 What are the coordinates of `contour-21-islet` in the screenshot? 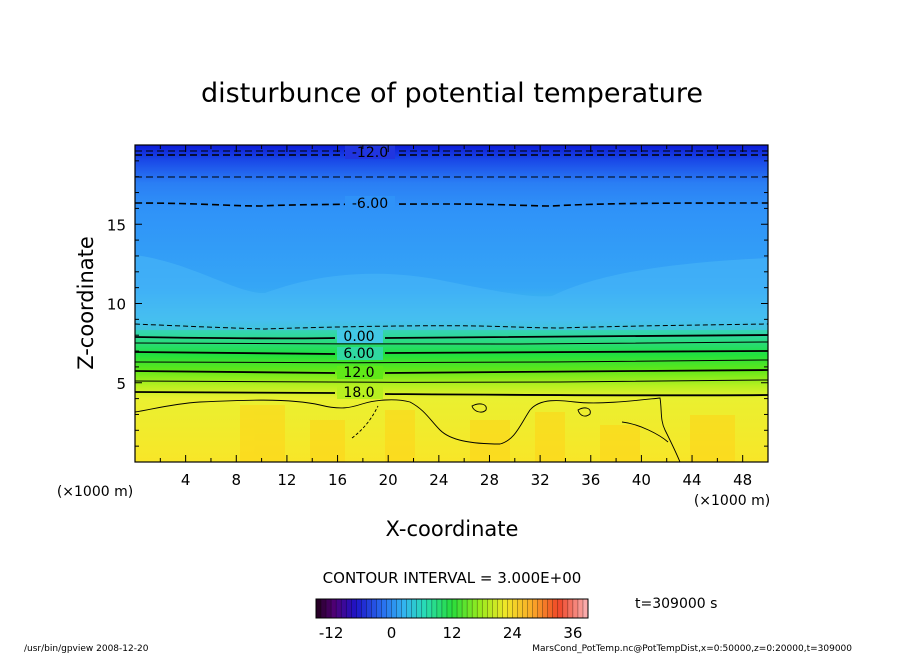 It's located at (479, 408).